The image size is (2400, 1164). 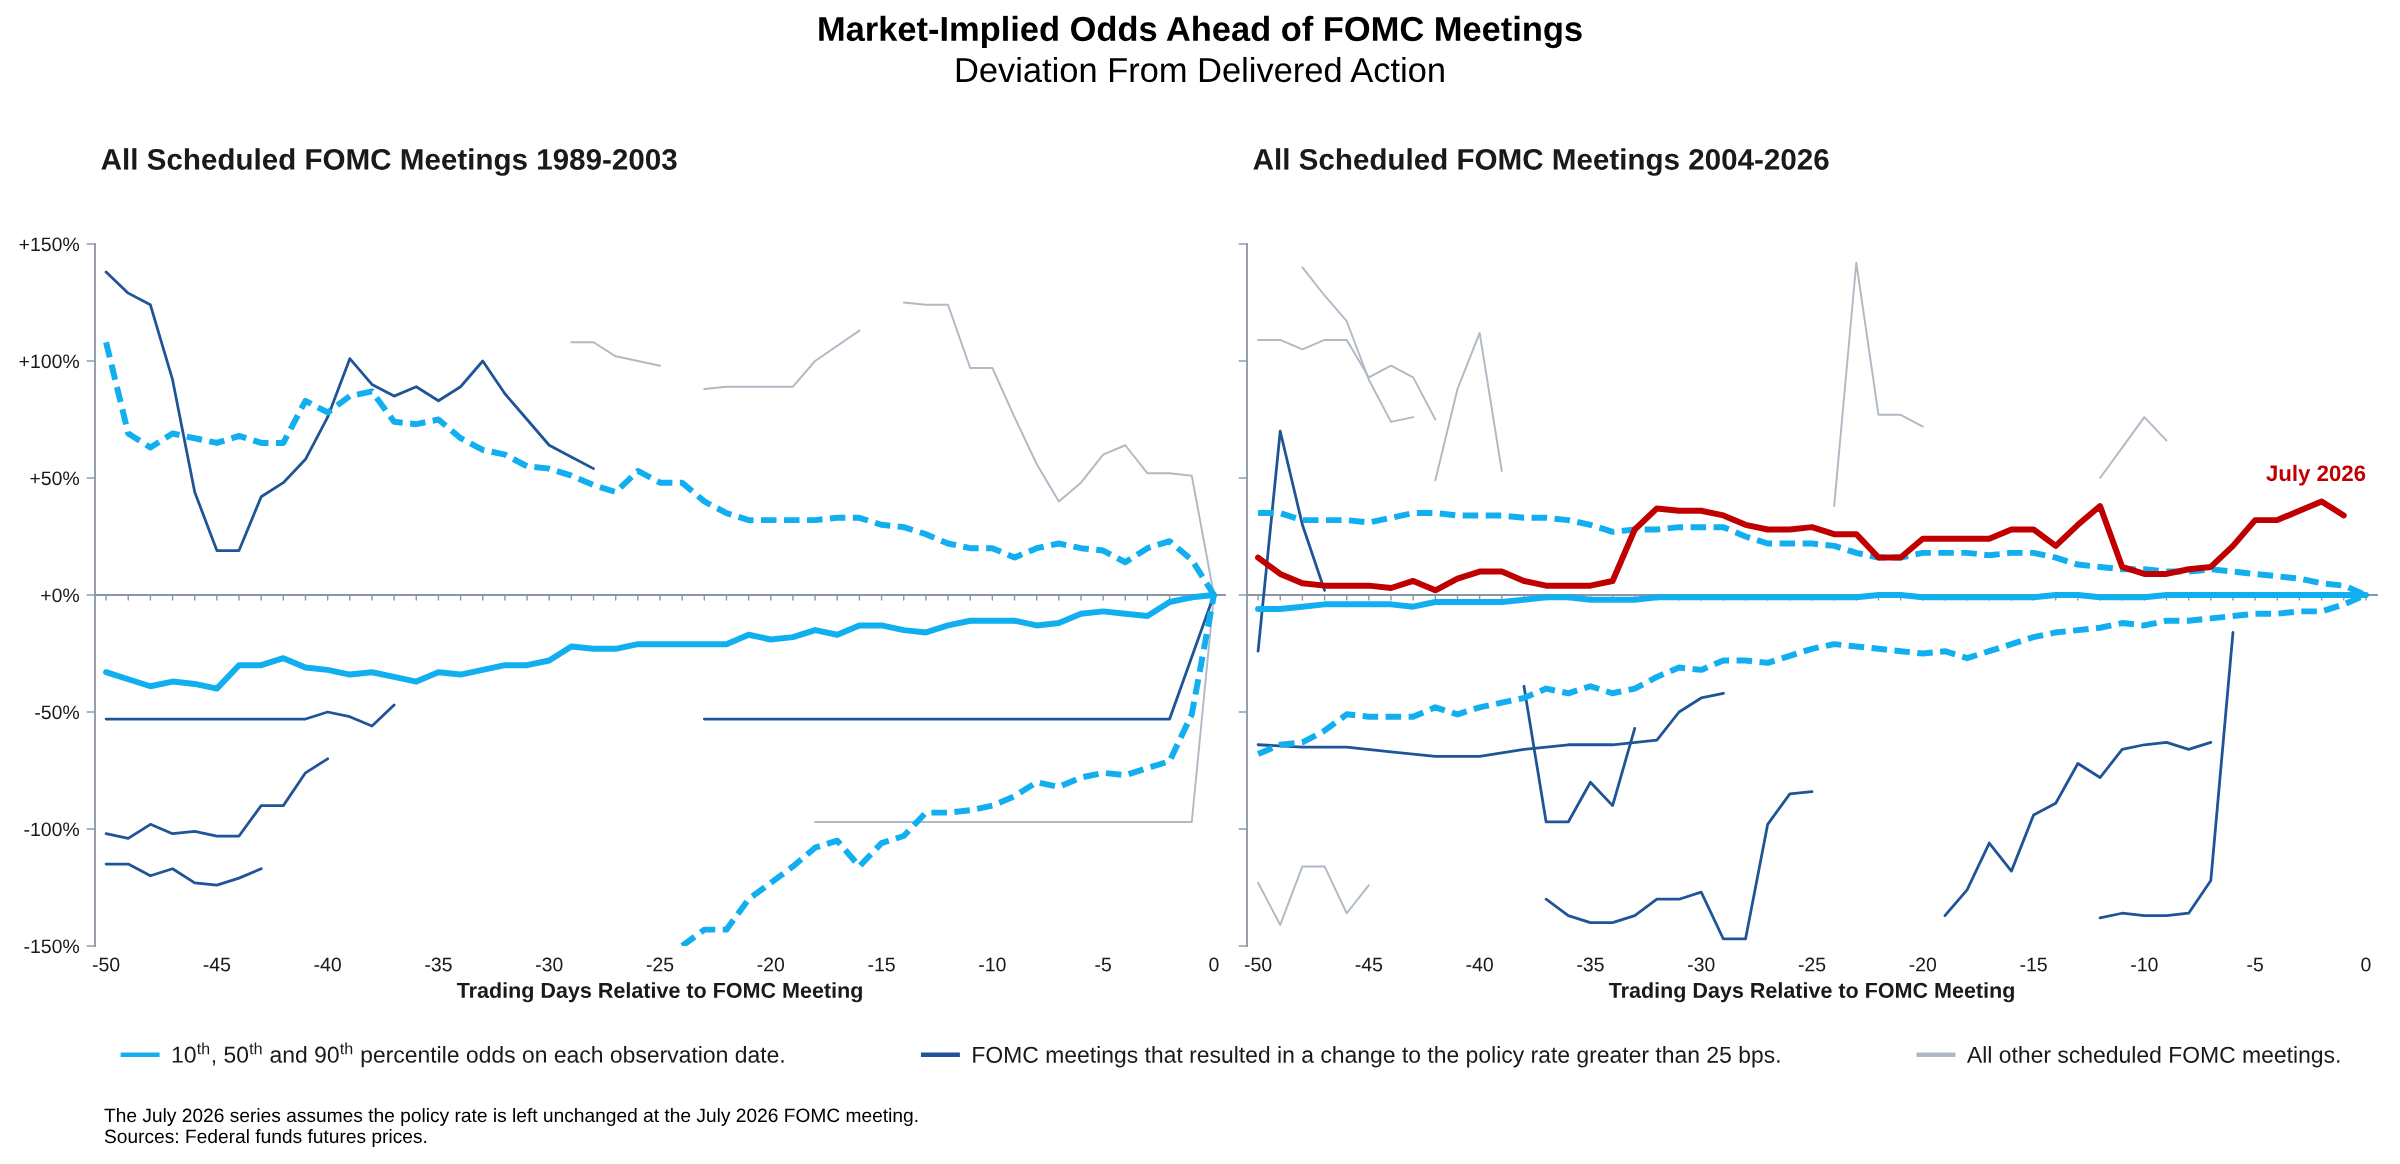 I want to click on y-tick-label: -50%, so click(x=57, y=712).